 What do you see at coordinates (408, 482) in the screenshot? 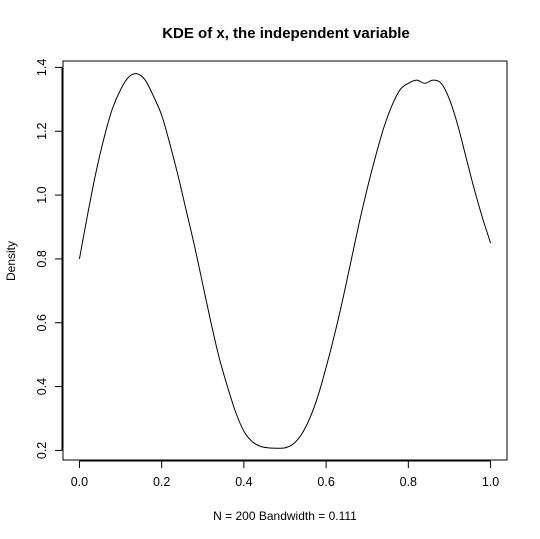
I see `x-tick-label: 0.8` at bounding box center [408, 482].